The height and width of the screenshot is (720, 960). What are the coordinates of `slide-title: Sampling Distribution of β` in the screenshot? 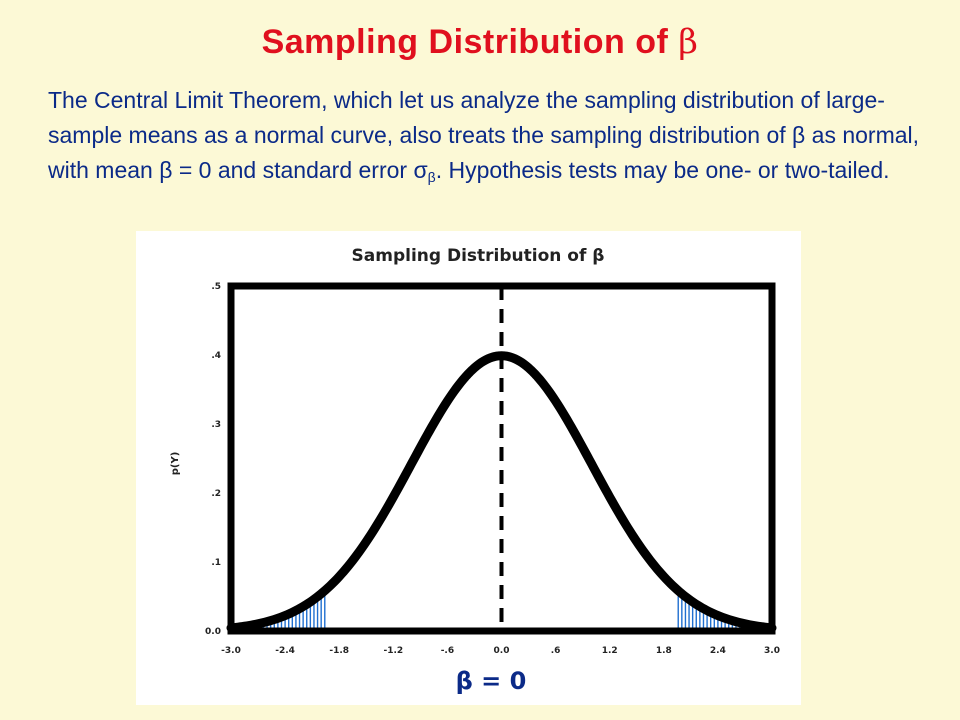 It's located at (480, 42).